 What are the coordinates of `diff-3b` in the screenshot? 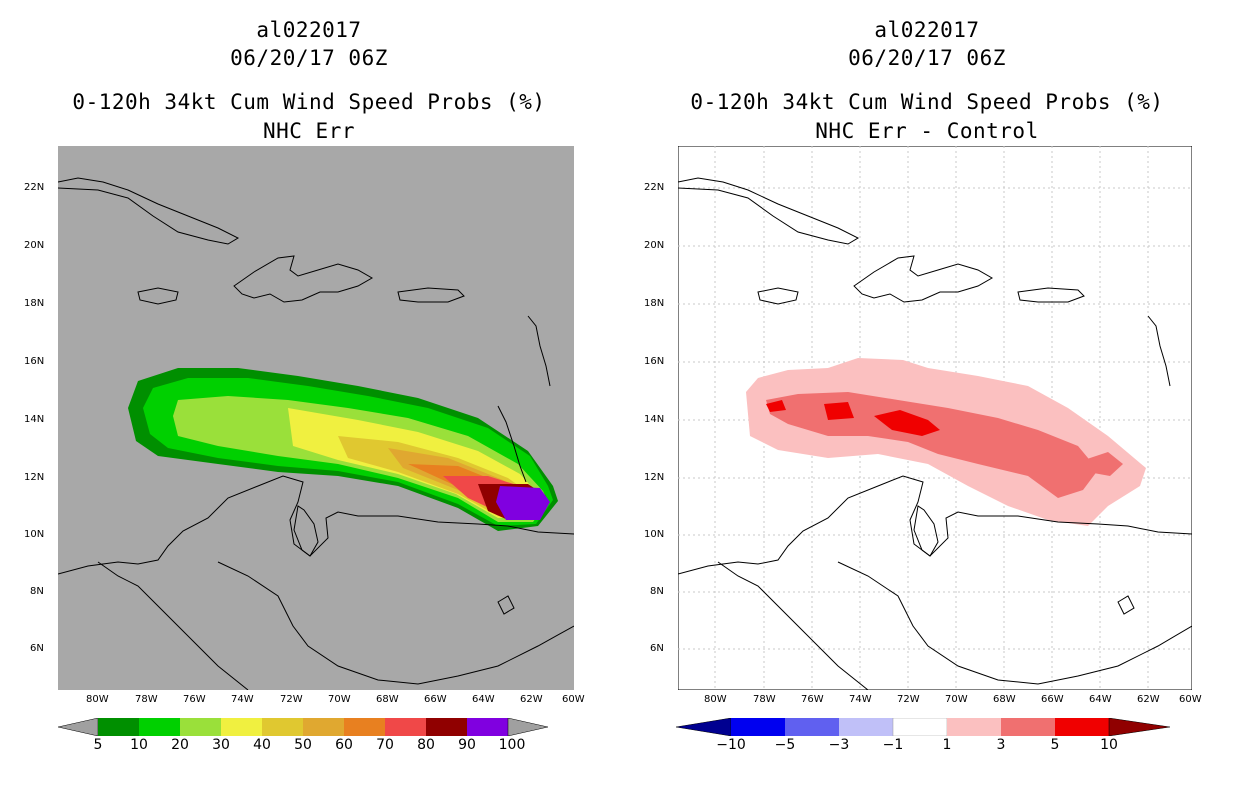 It's located at (1103, 464).